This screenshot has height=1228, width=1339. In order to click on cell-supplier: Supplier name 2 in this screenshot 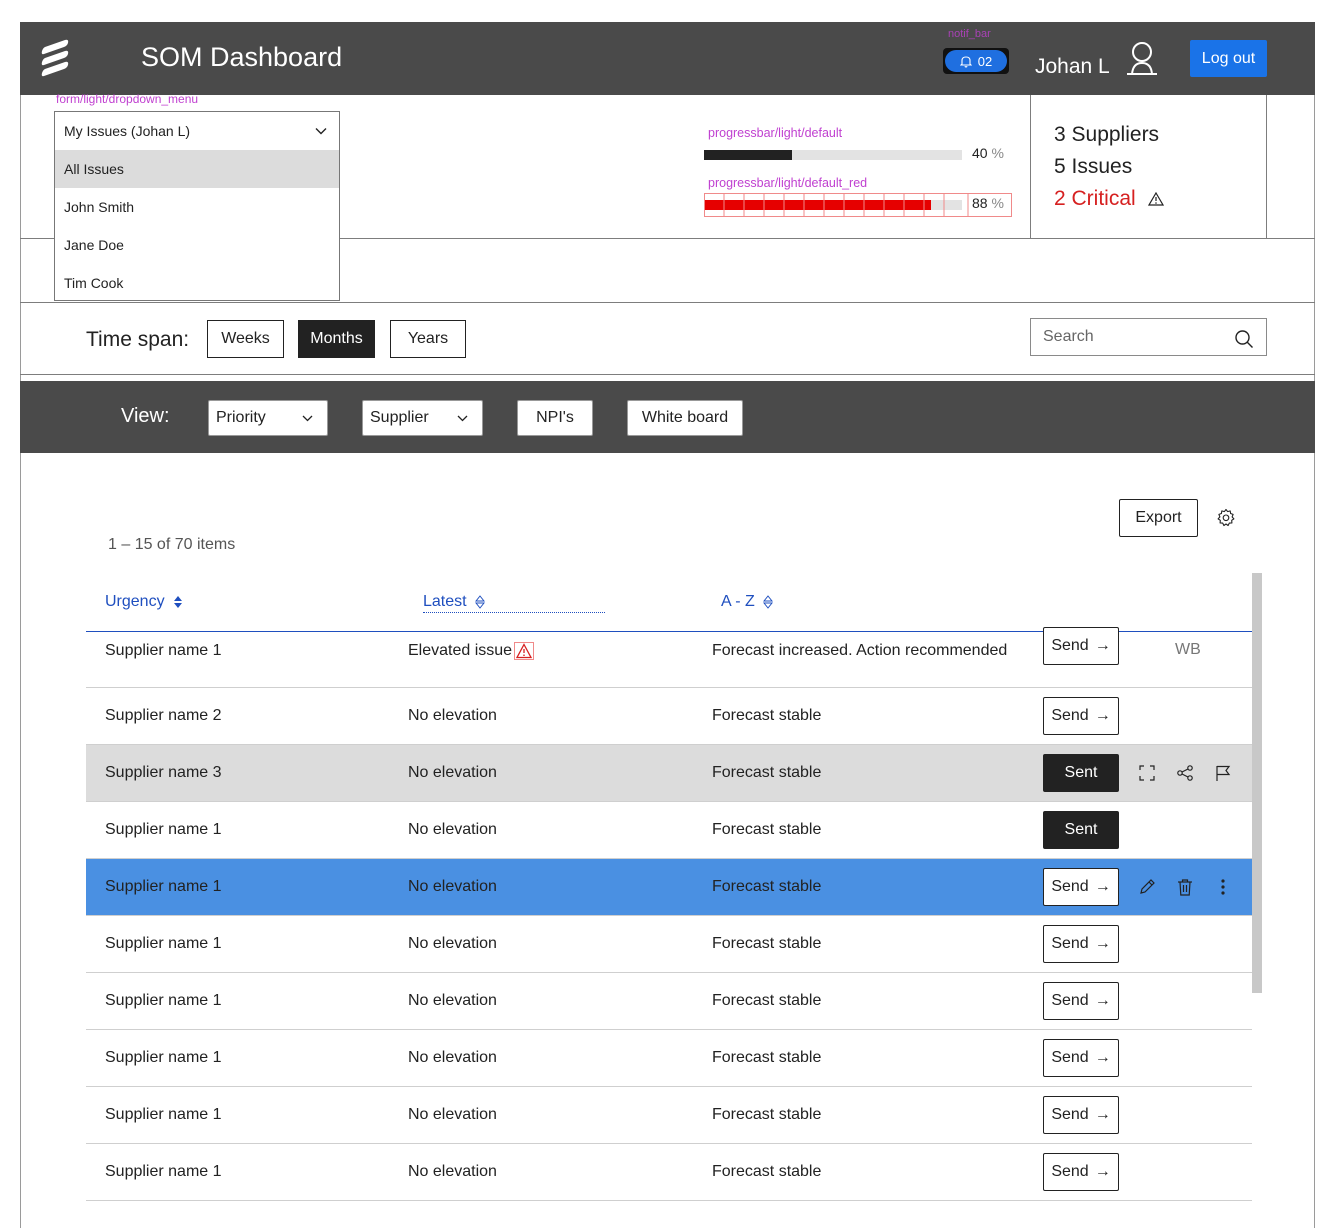, I will do `click(163, 715)`.